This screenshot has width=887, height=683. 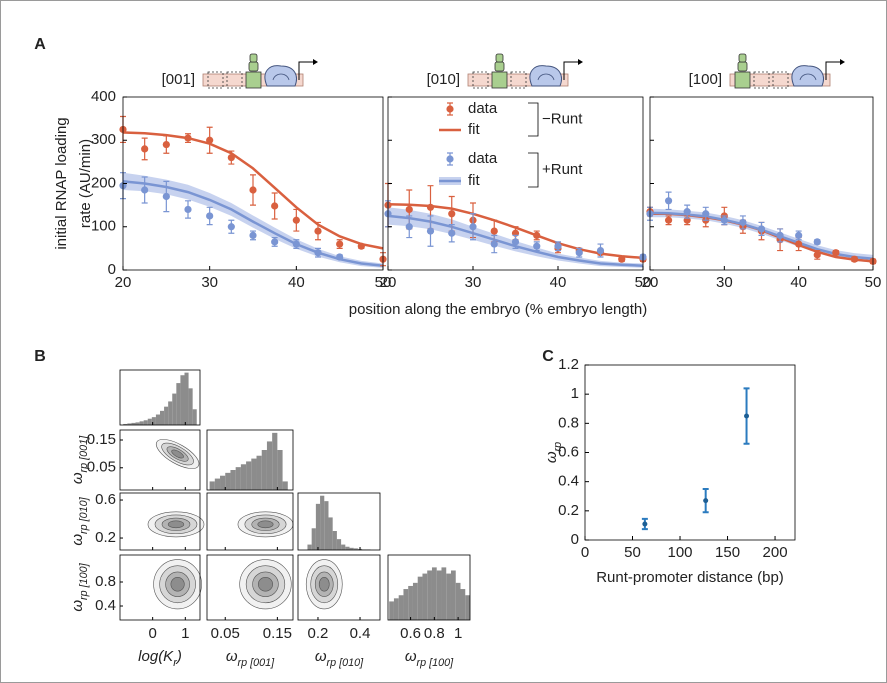 I want to click on x-tick-label: 100, so click(x=680, y=552).